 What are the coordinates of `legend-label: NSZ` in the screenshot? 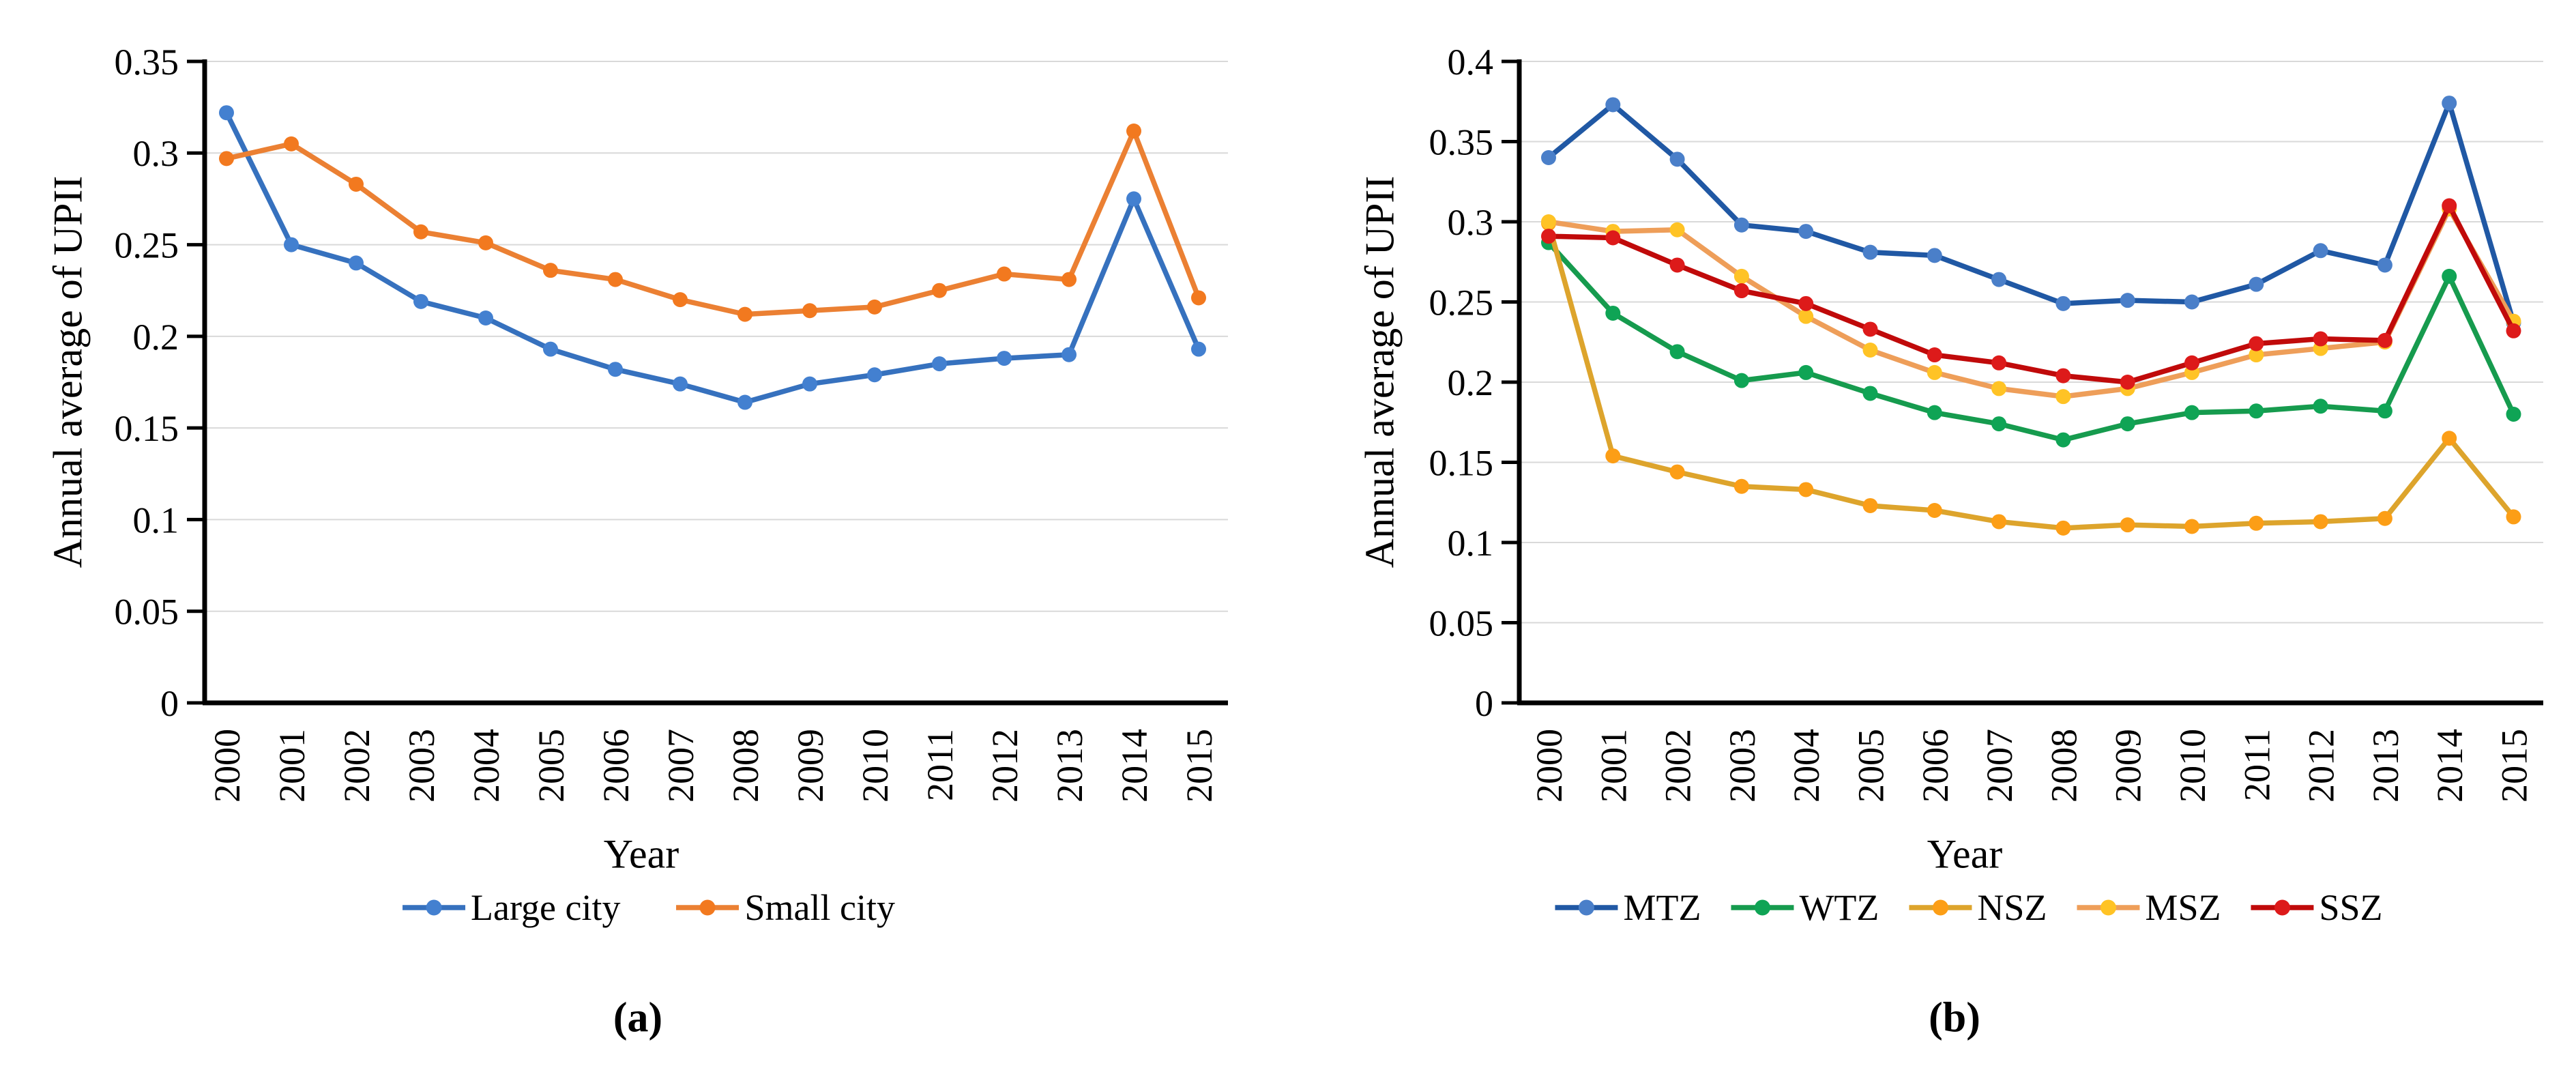 It's located at (2012, 908).